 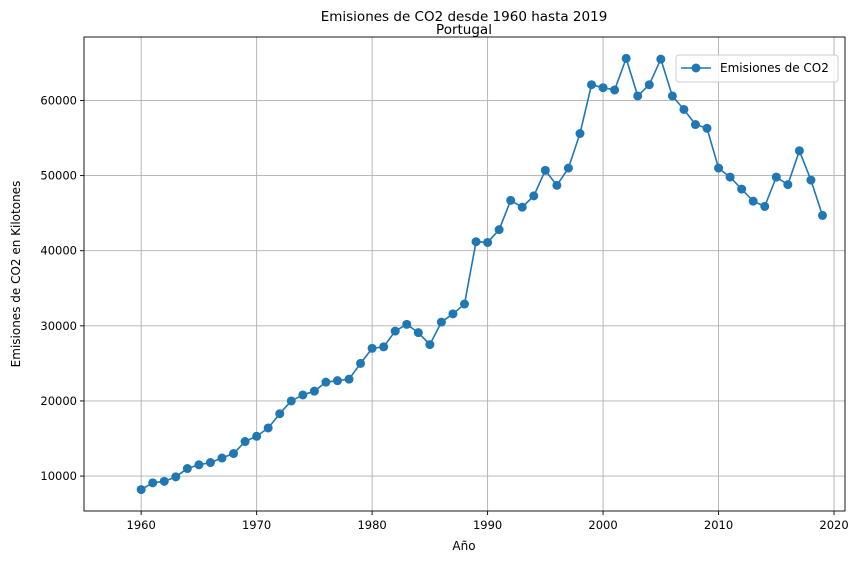 What do you see at coordinates (256, 525) in the screenshot?
I see `x-tick-label: 1970` at bounding box center [256, 525].